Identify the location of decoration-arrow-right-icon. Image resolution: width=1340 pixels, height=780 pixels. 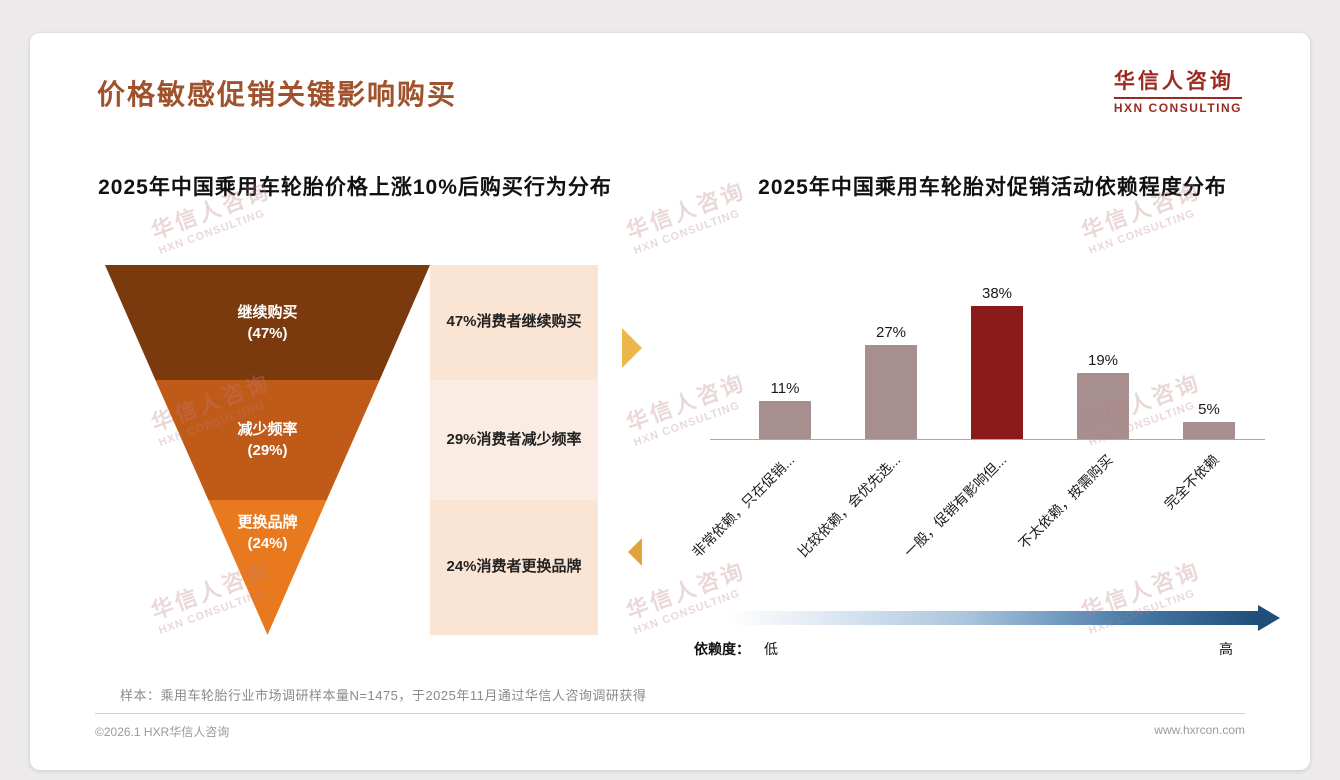
(632, 348).